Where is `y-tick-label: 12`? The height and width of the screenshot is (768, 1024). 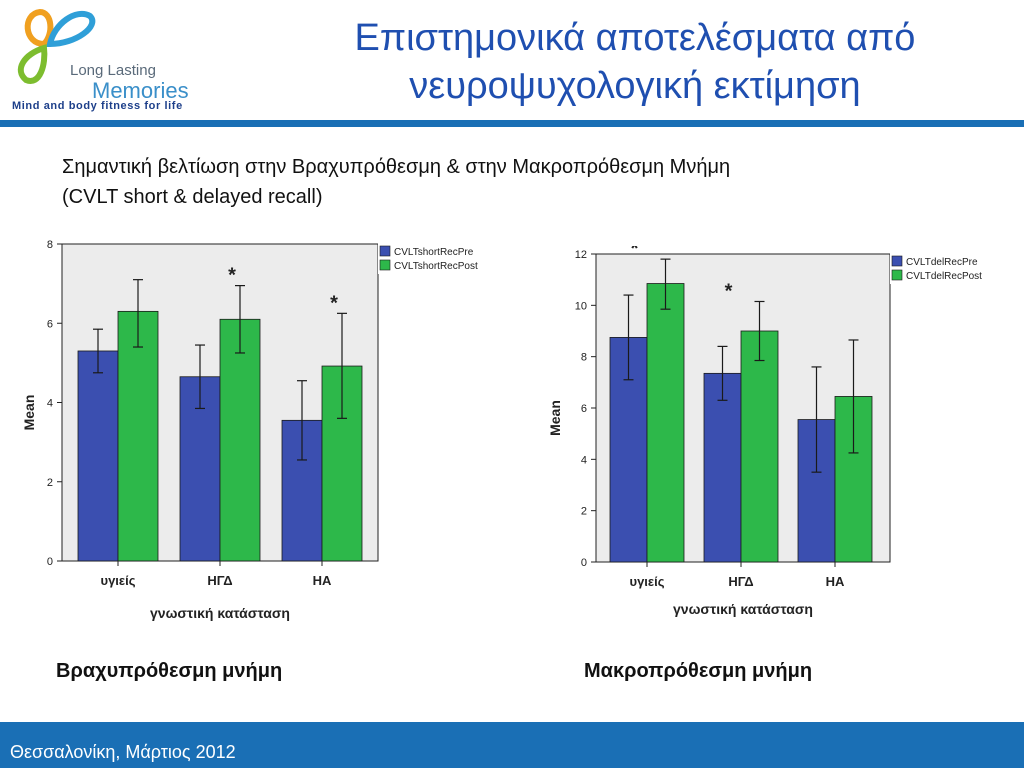 y-tick-label: 12 is located at coordinates (581, 255).